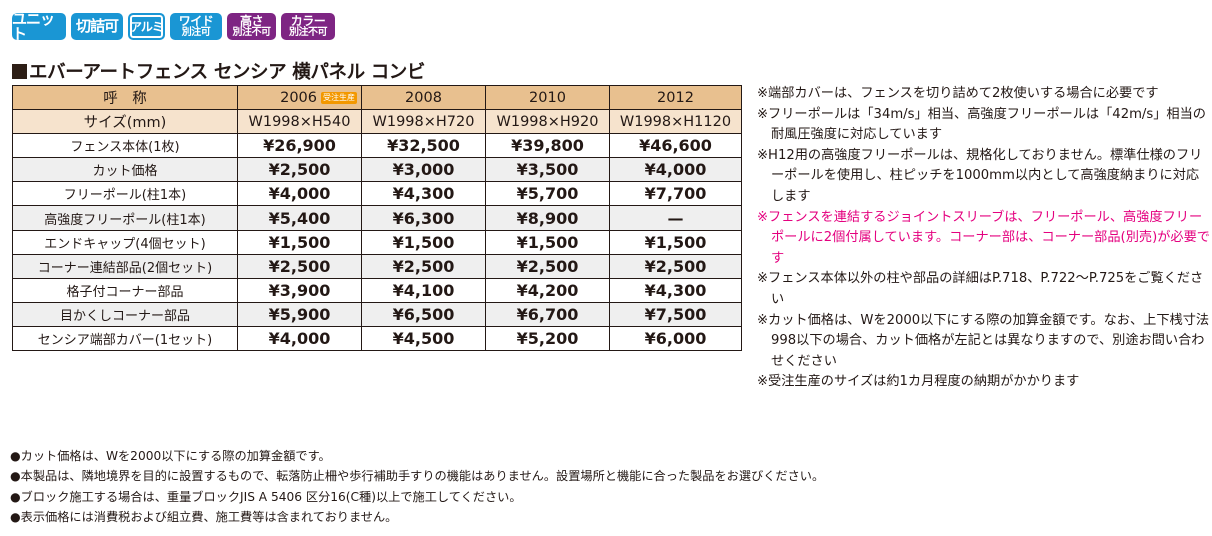 The image size is (1212, 536). I want to click on footer-note: ●カット価格は、Wを2000以下にする際の加算金額です。, so click(170, 456).